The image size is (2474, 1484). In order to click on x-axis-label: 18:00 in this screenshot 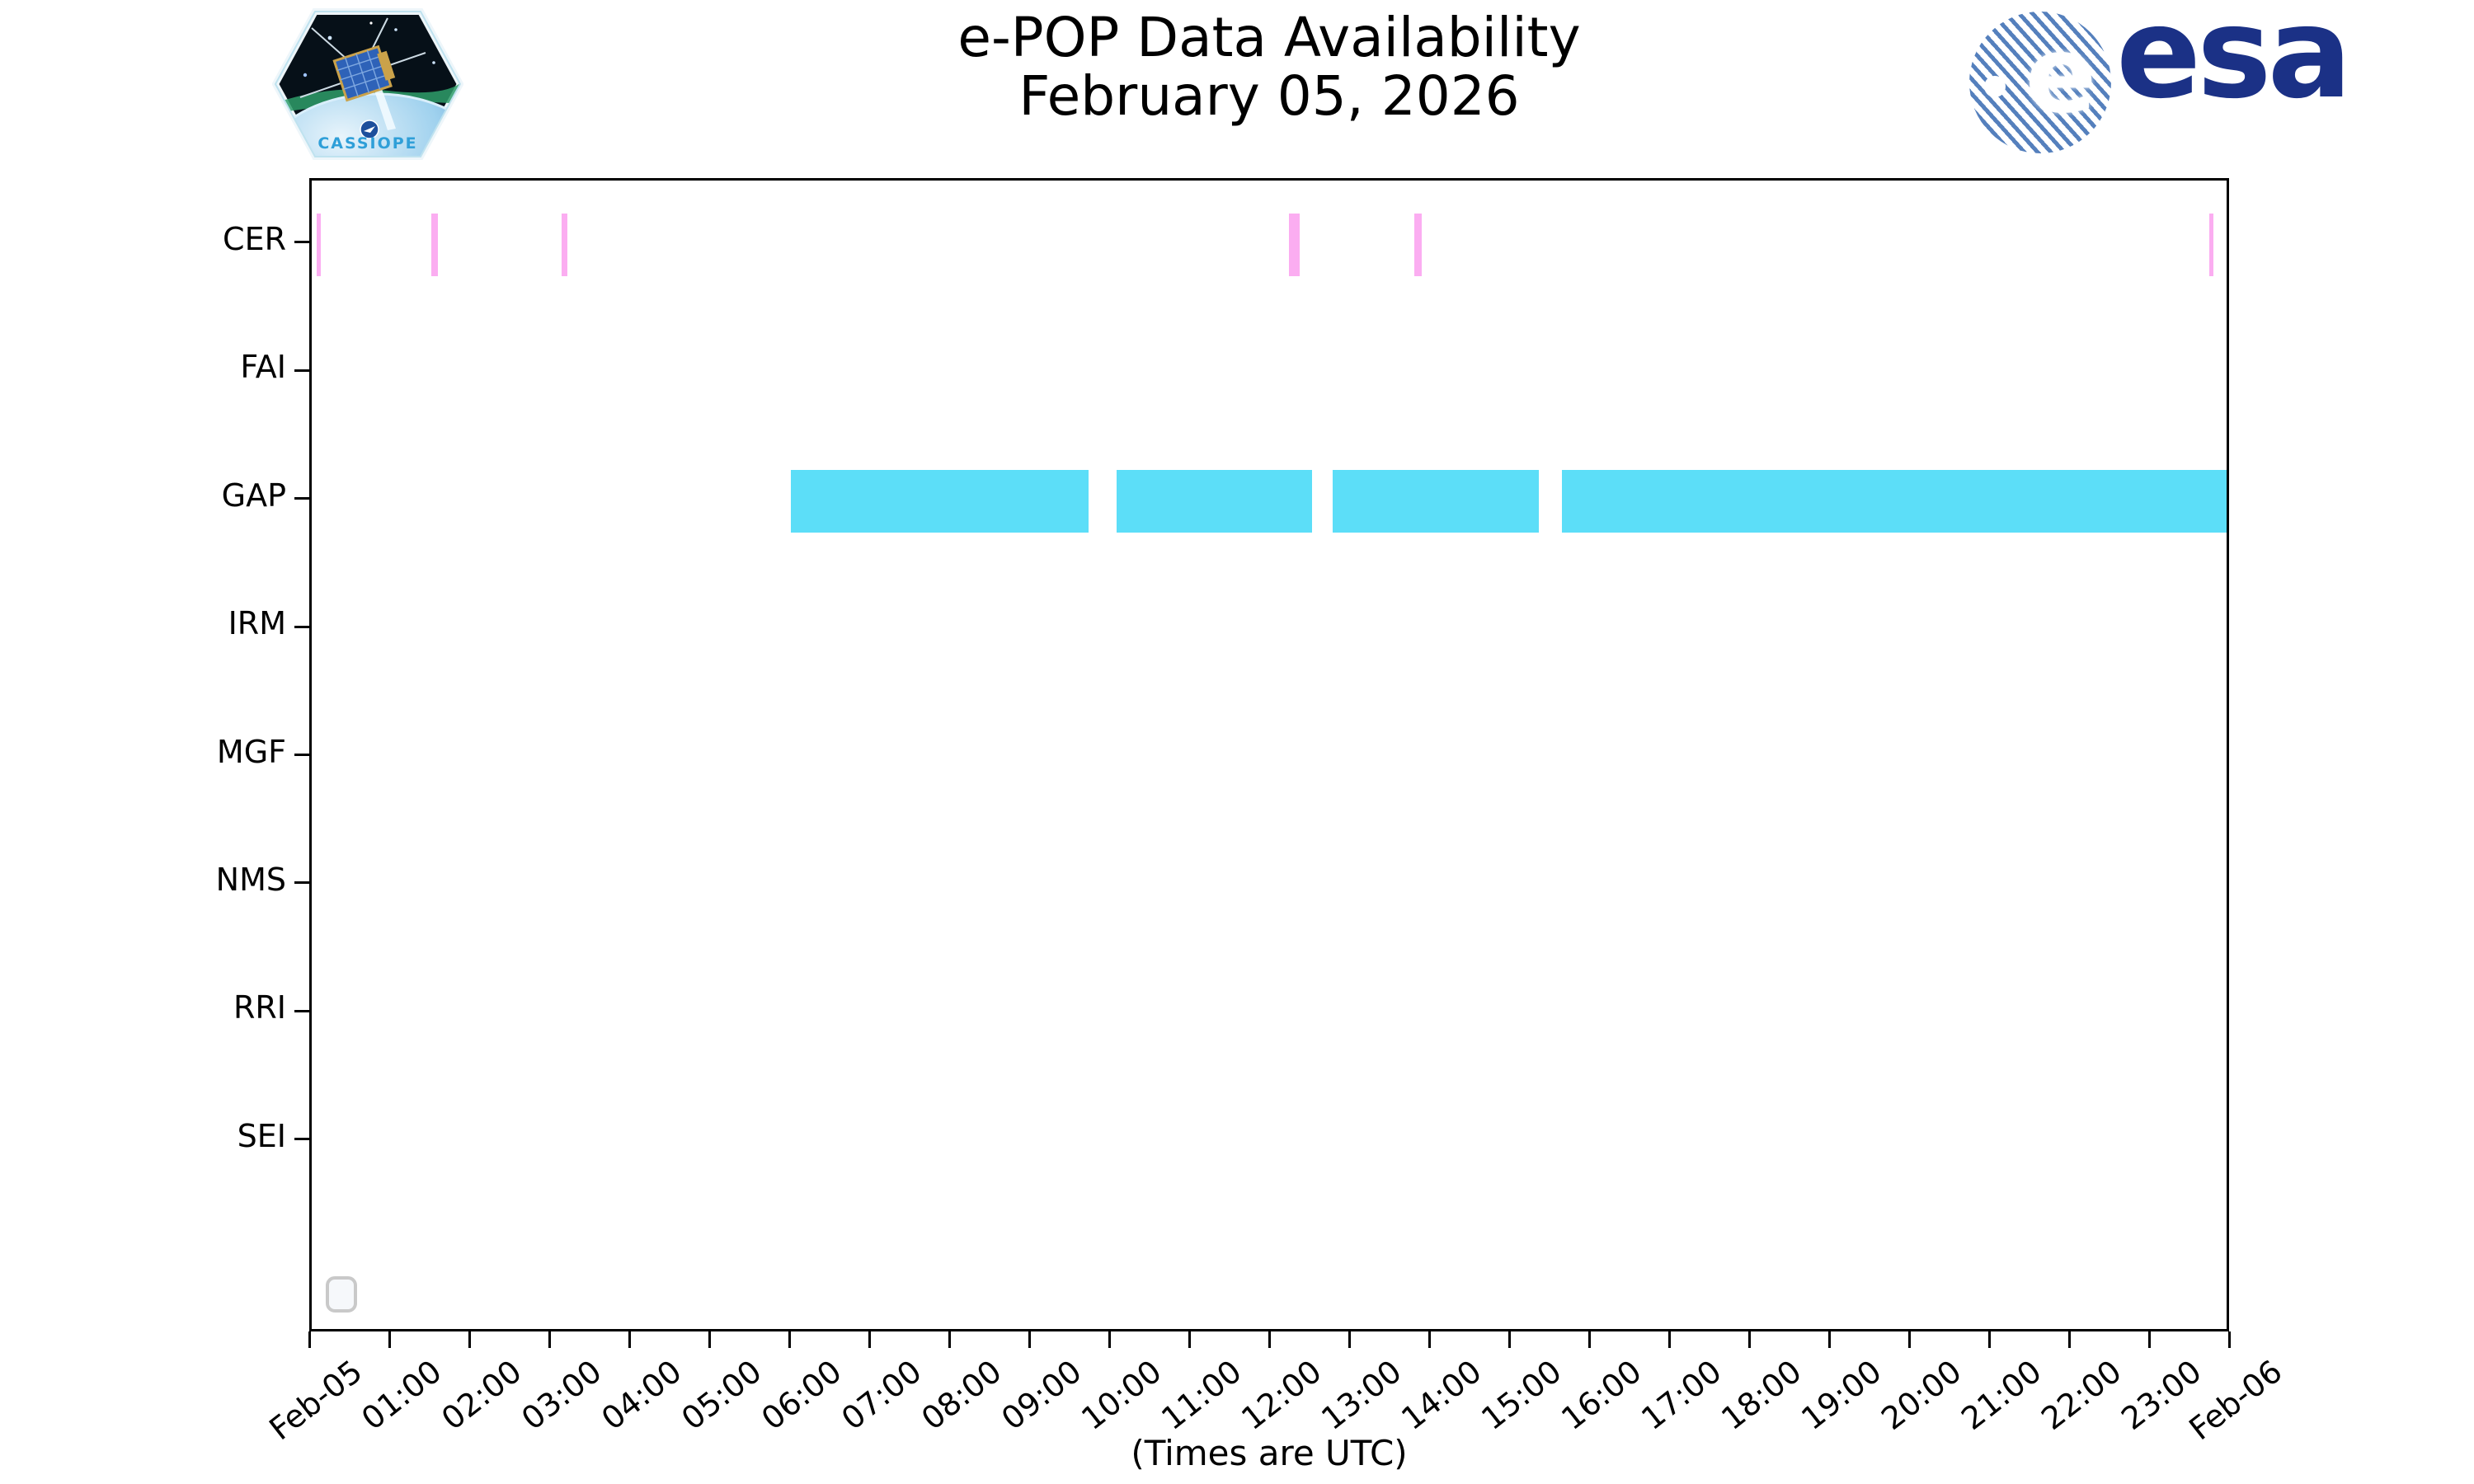, I will do `click(1761, 1395)`.